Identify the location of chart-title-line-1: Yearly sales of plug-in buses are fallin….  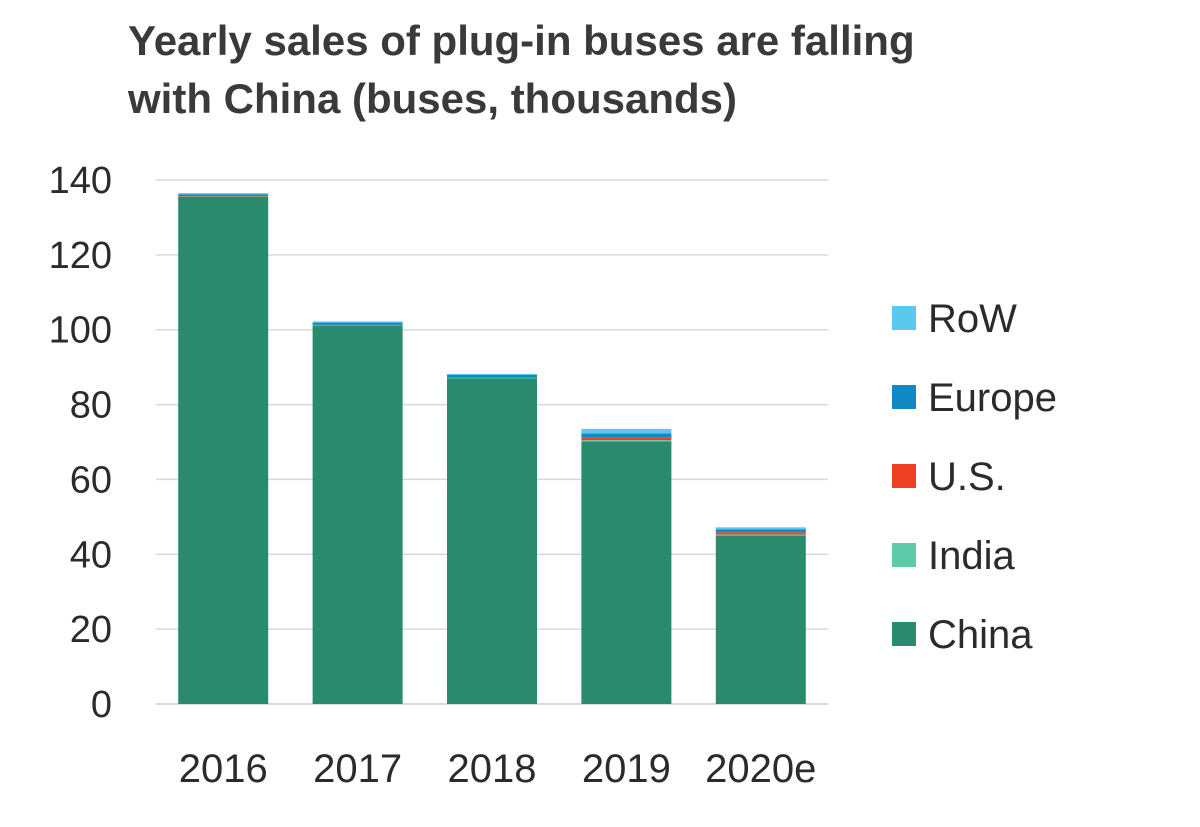
(521, 40).